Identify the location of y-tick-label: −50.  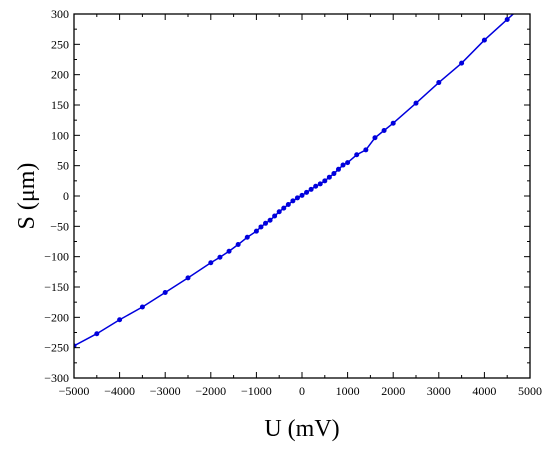
(59, 226).